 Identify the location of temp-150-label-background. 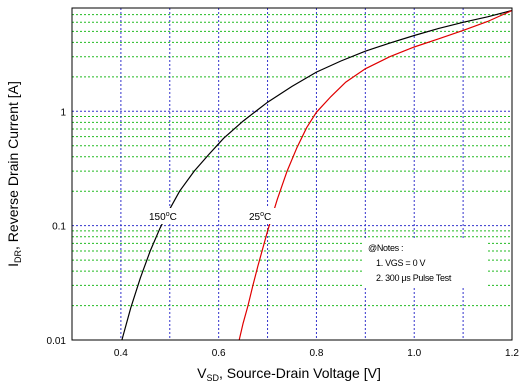
(165, 216).